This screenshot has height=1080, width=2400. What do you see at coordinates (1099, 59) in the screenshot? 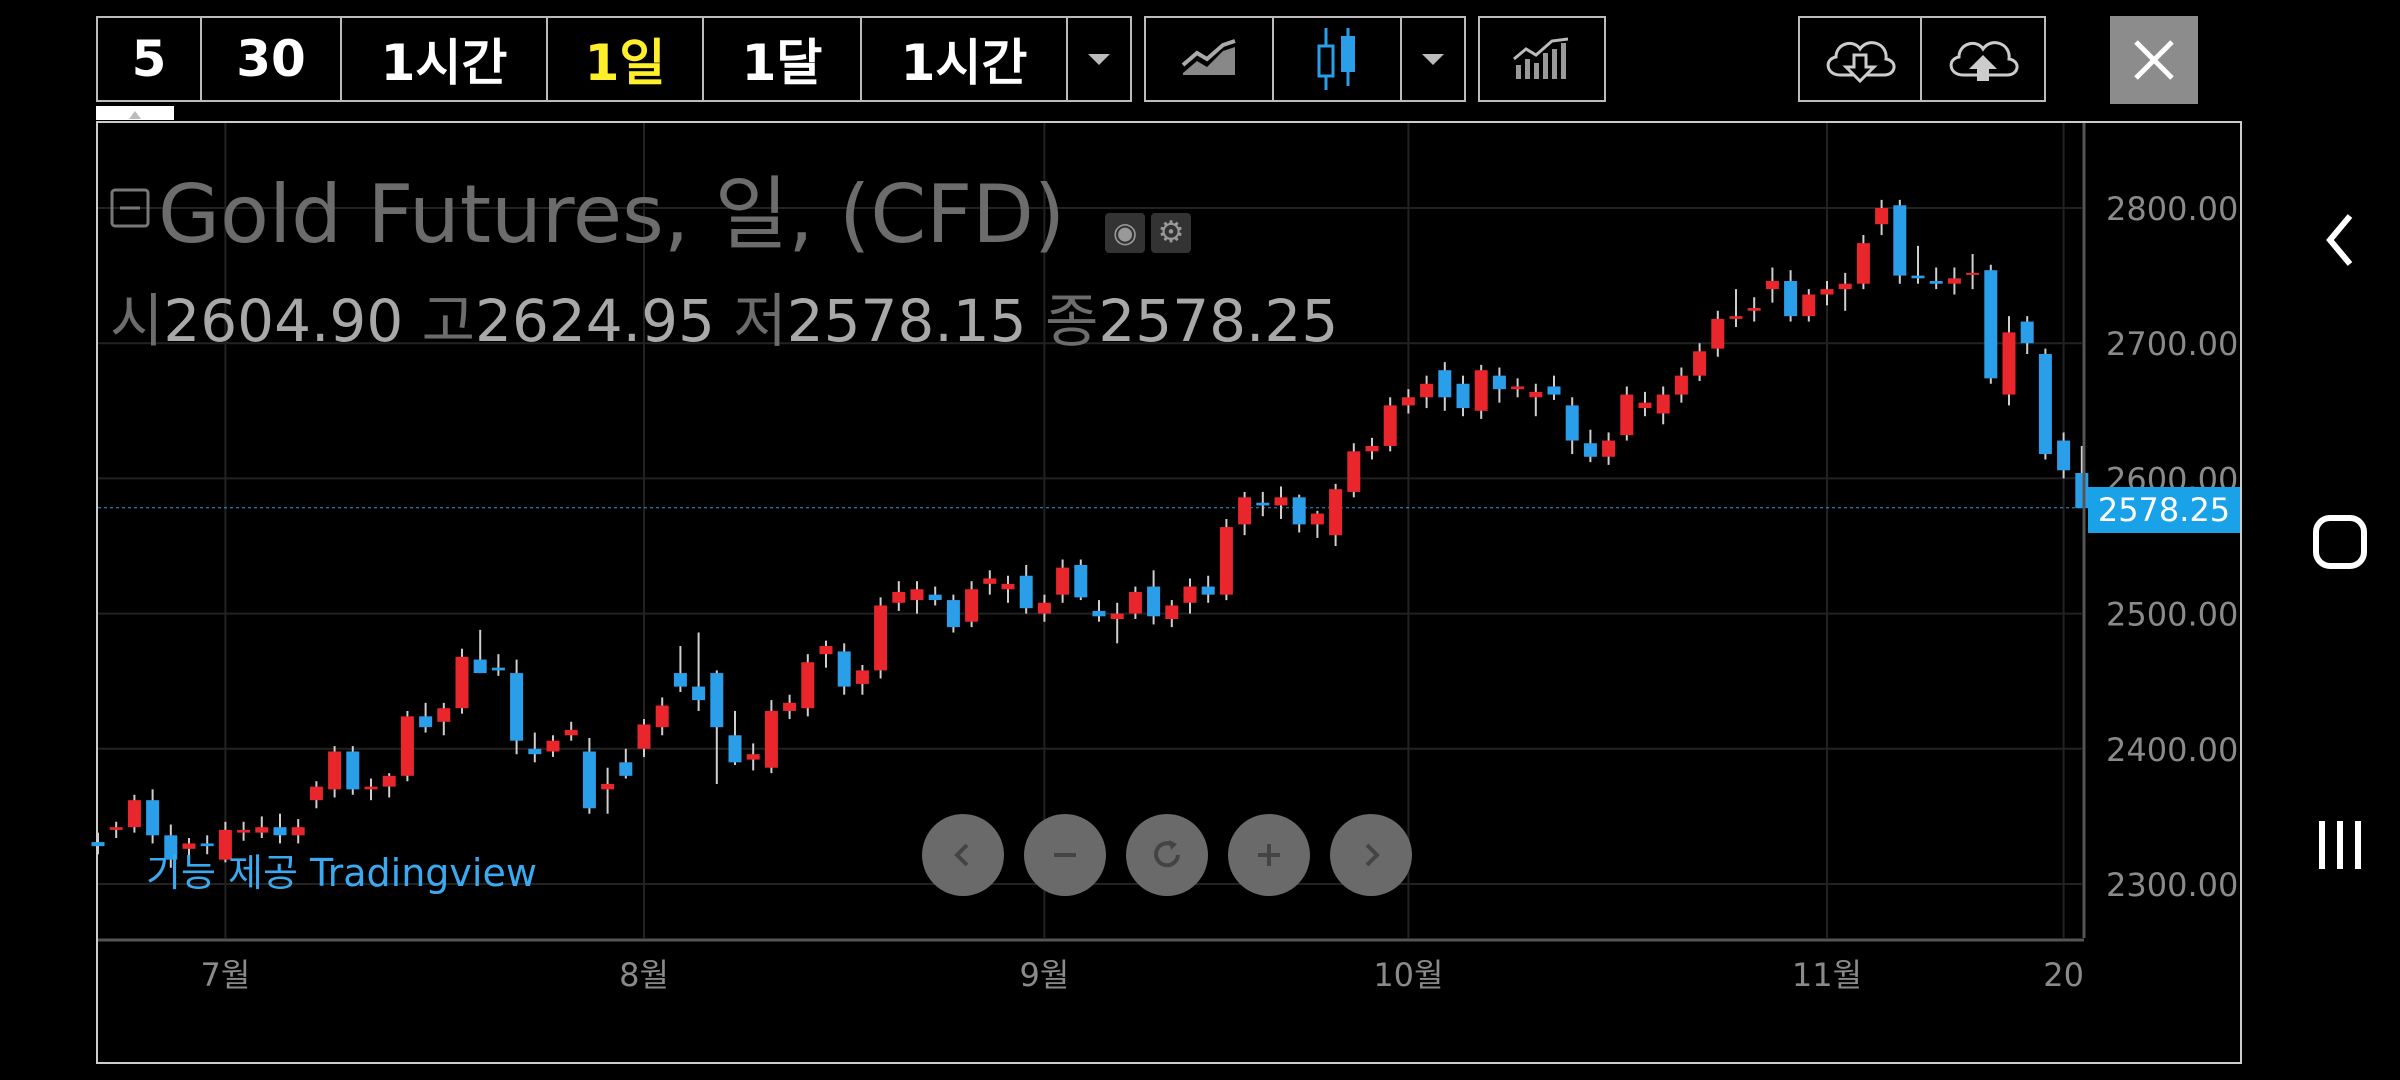
I see `interval-dropdown` at bounding box center [1099, 59].